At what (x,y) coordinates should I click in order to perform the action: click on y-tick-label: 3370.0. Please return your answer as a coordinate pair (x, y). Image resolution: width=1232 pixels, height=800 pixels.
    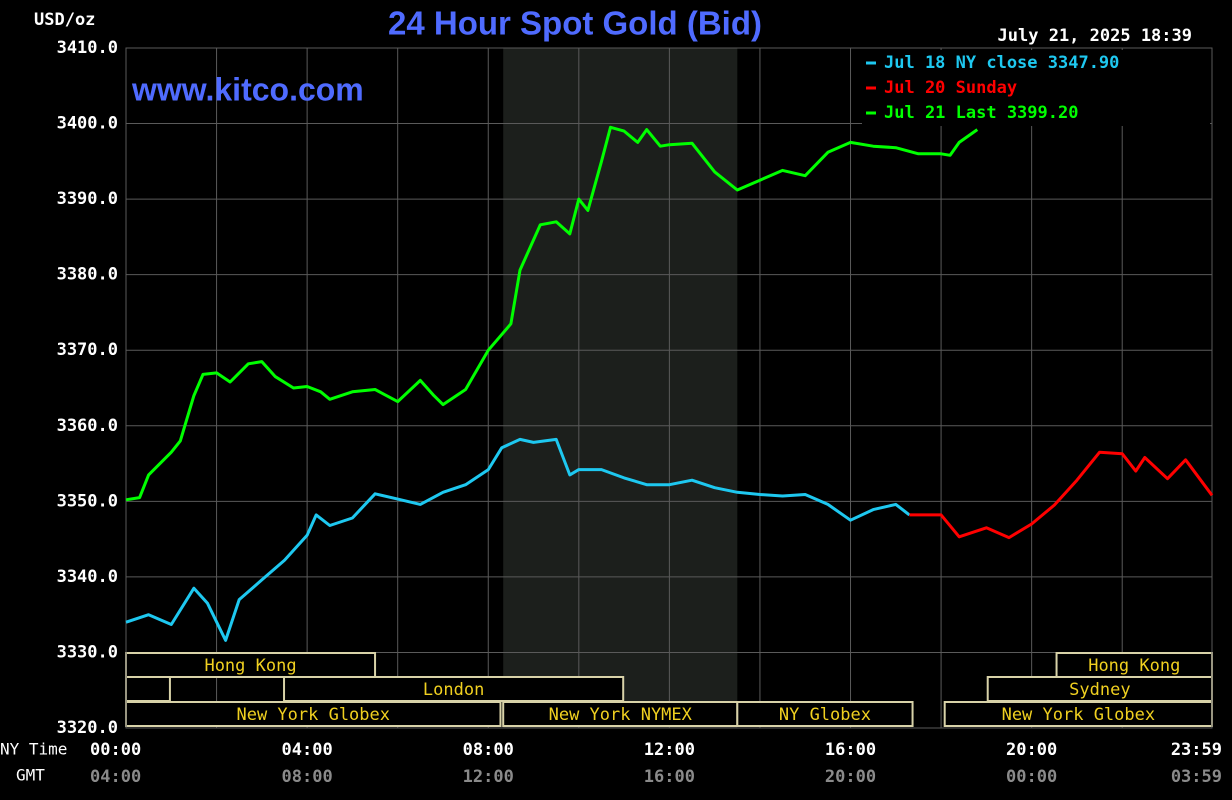
    Looking at the image, I should click on (87, 350).